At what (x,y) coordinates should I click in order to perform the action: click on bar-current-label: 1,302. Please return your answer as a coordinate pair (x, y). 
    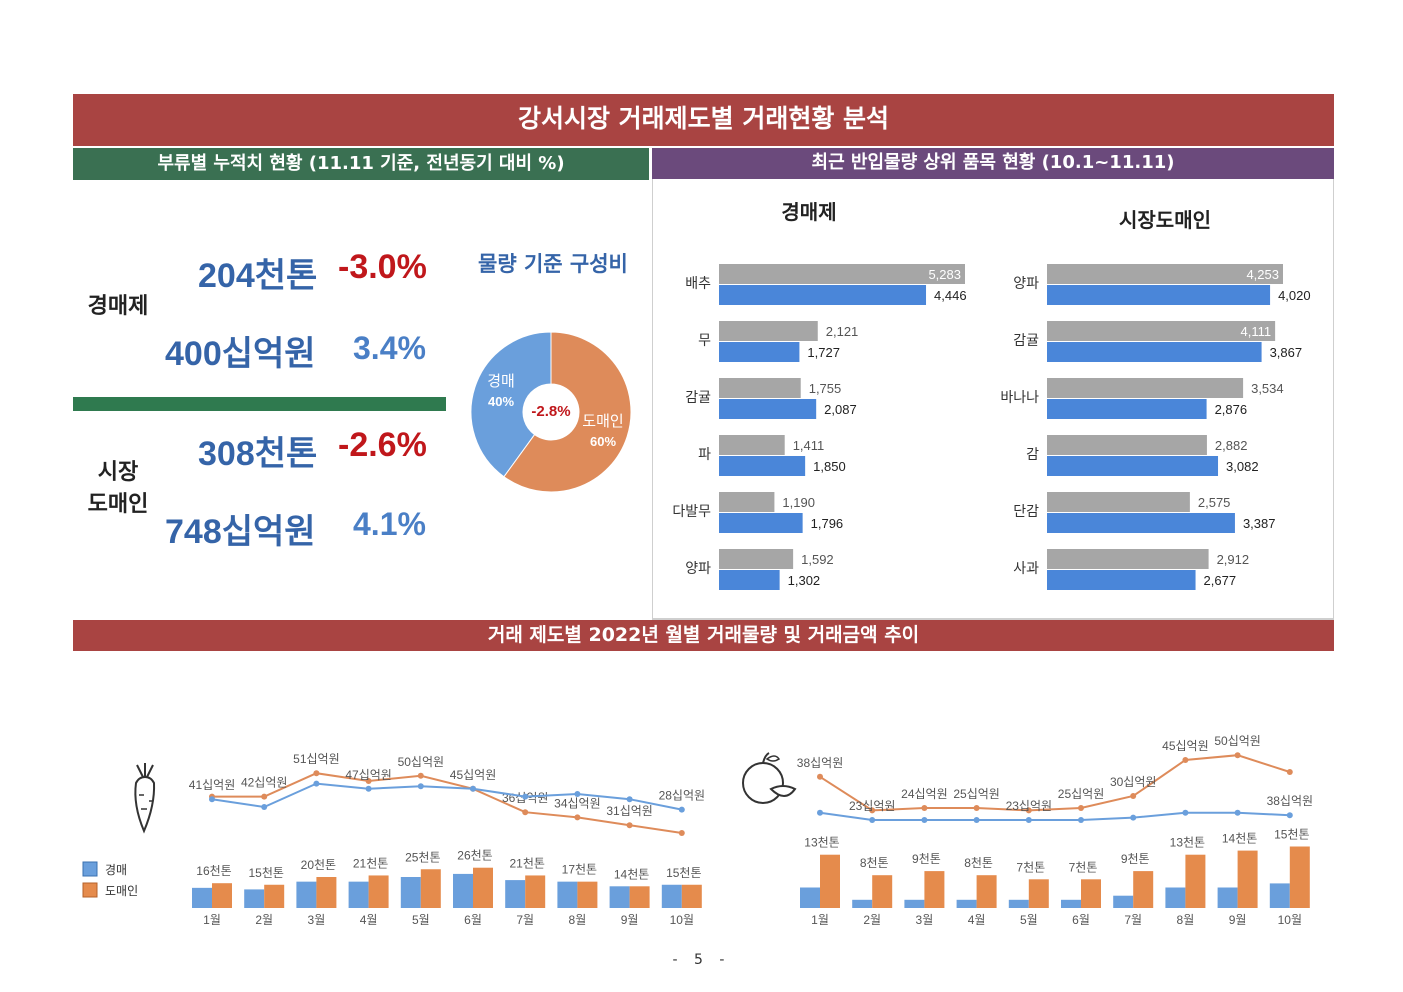
    Looking at the image, I should click on (804, 580).